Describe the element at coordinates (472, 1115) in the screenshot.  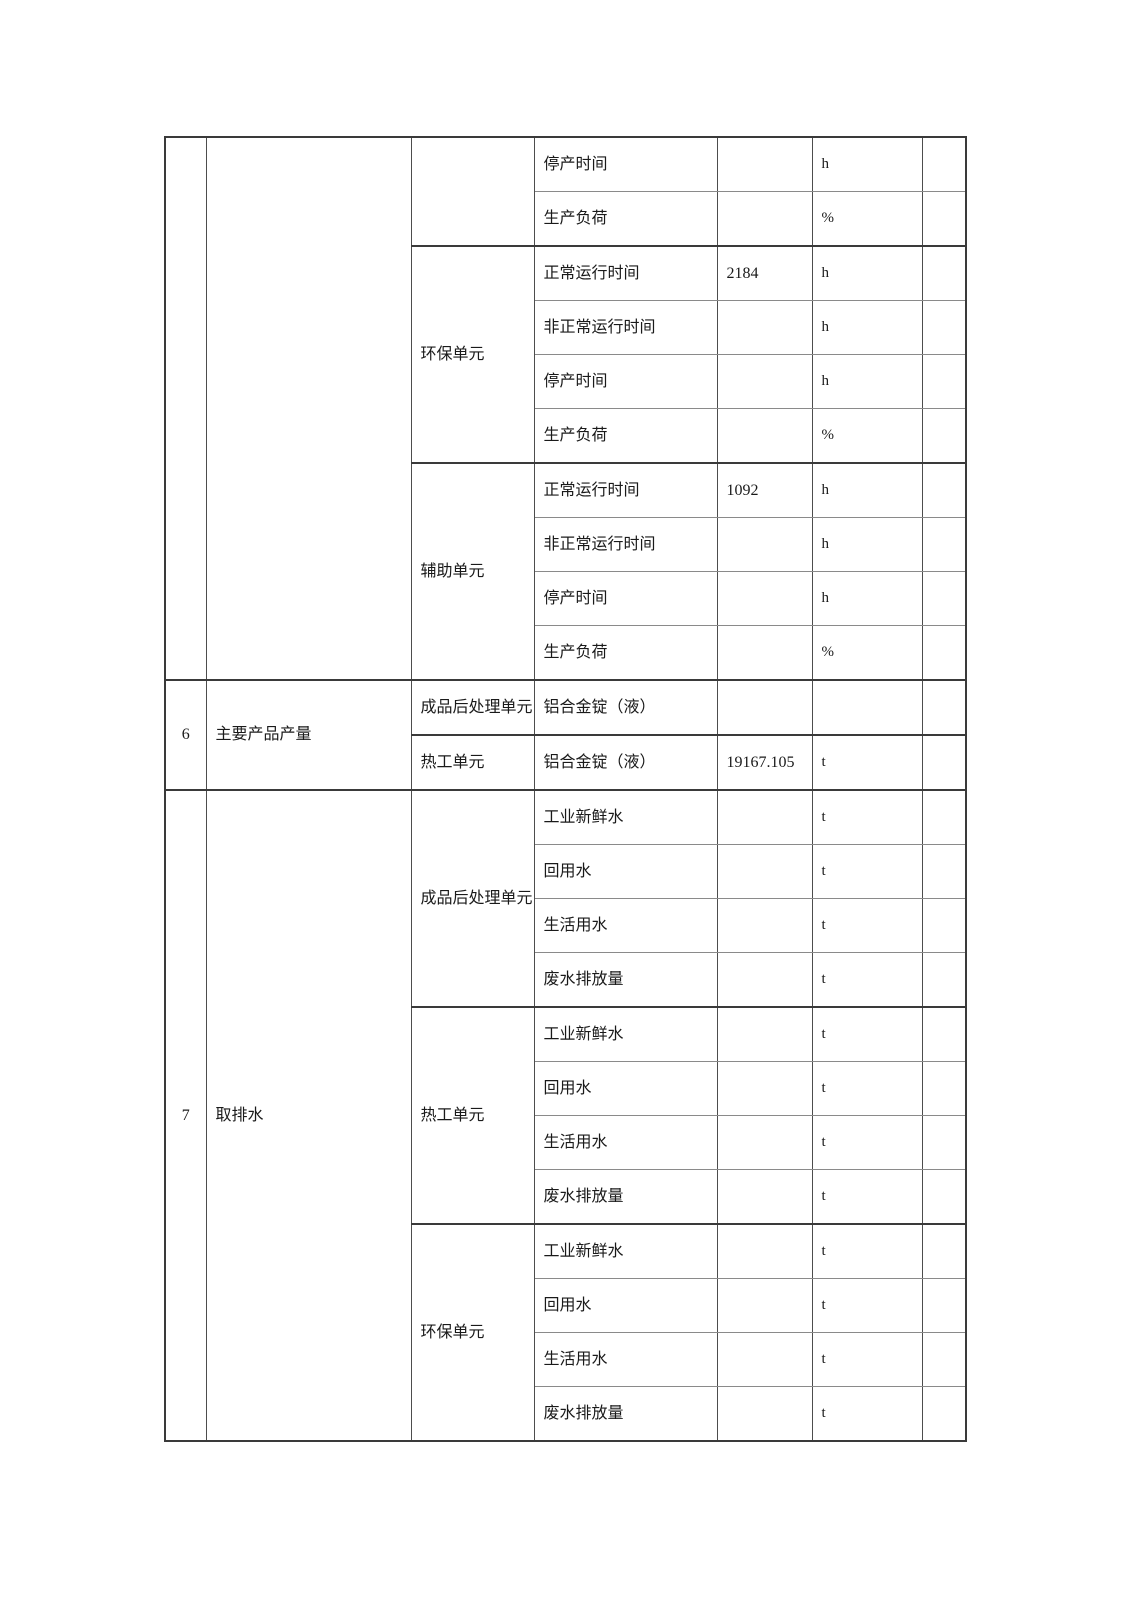
I see `unit-group-cell: 热工单元` at that location.